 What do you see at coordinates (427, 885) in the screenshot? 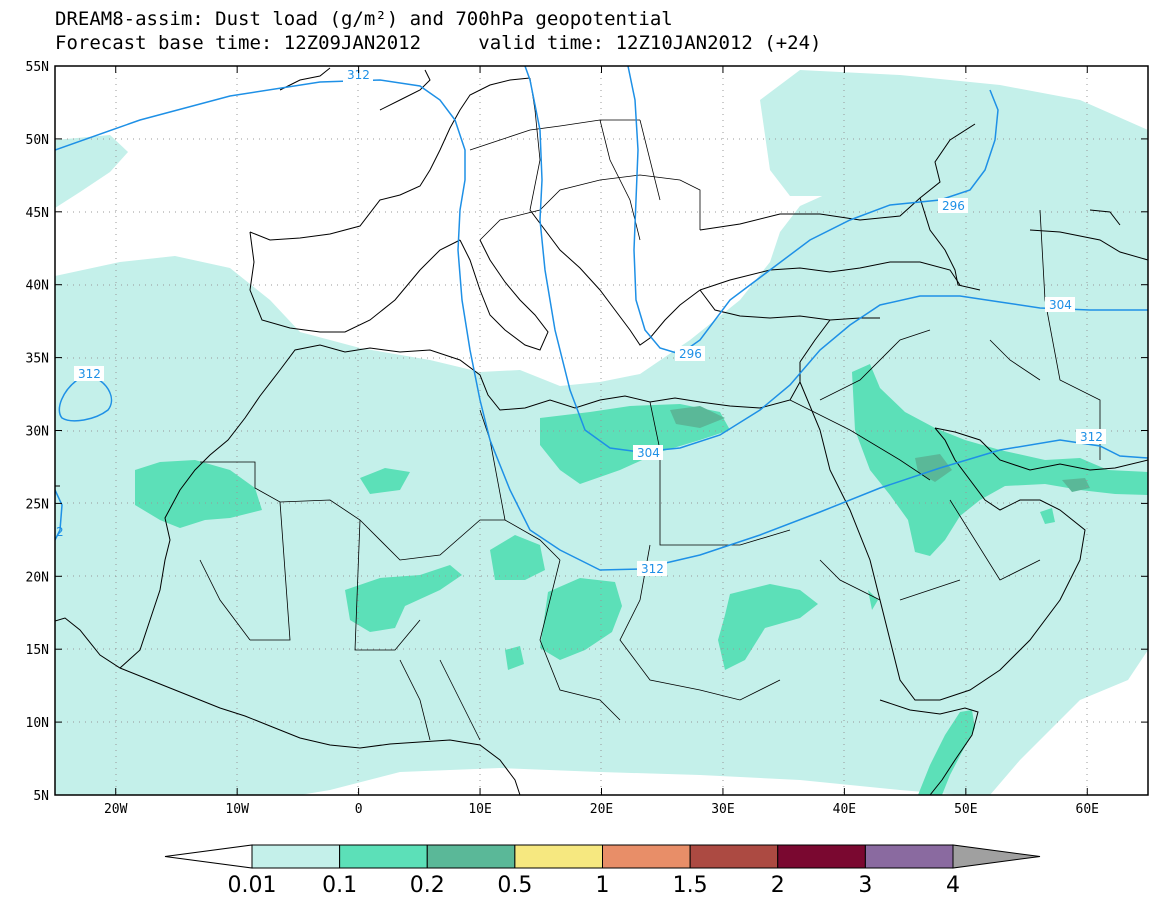
I see `colorbar-level-label: 0.2` at bounding box center [427, 885].